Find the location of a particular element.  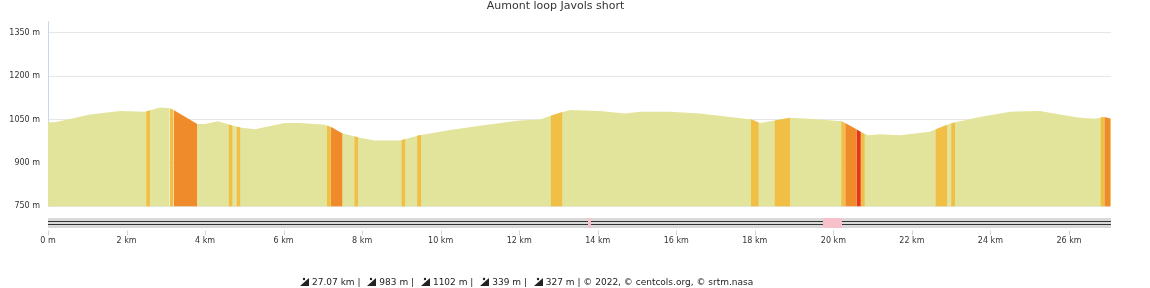

y-tick-label: 750 m is located at coordinates (27, 206).